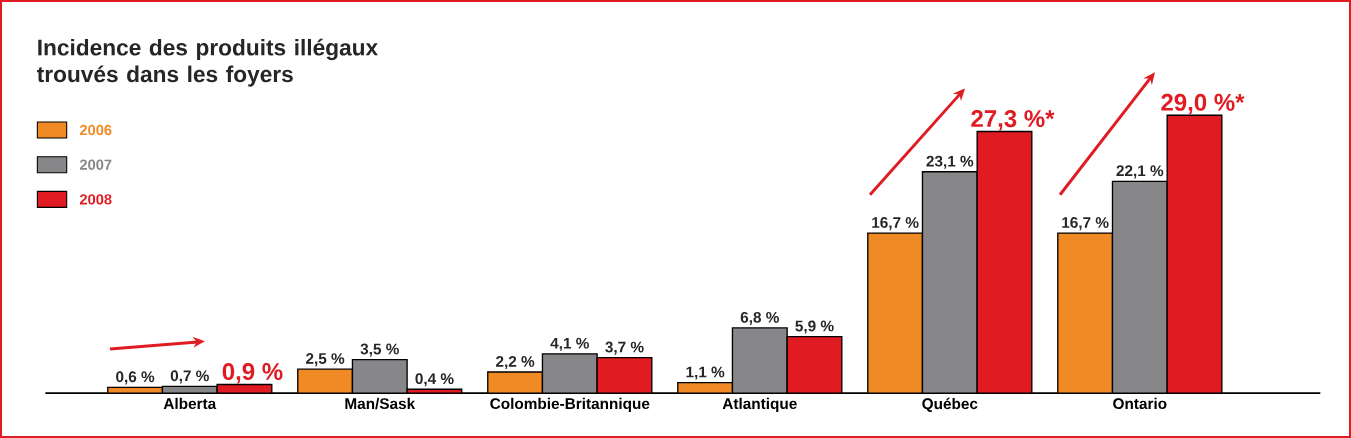 The image size is (1351, 438). I want to click on data-label: 27,3 %*, so click(1013, 120).